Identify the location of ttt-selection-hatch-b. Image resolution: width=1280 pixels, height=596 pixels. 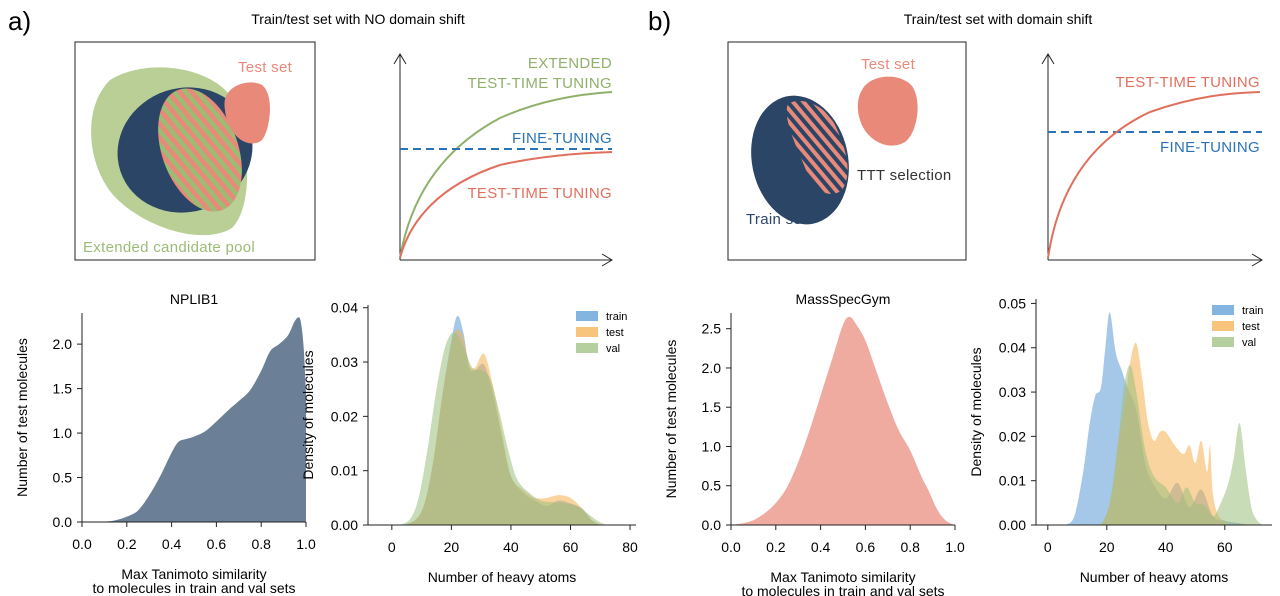
(817, 147).